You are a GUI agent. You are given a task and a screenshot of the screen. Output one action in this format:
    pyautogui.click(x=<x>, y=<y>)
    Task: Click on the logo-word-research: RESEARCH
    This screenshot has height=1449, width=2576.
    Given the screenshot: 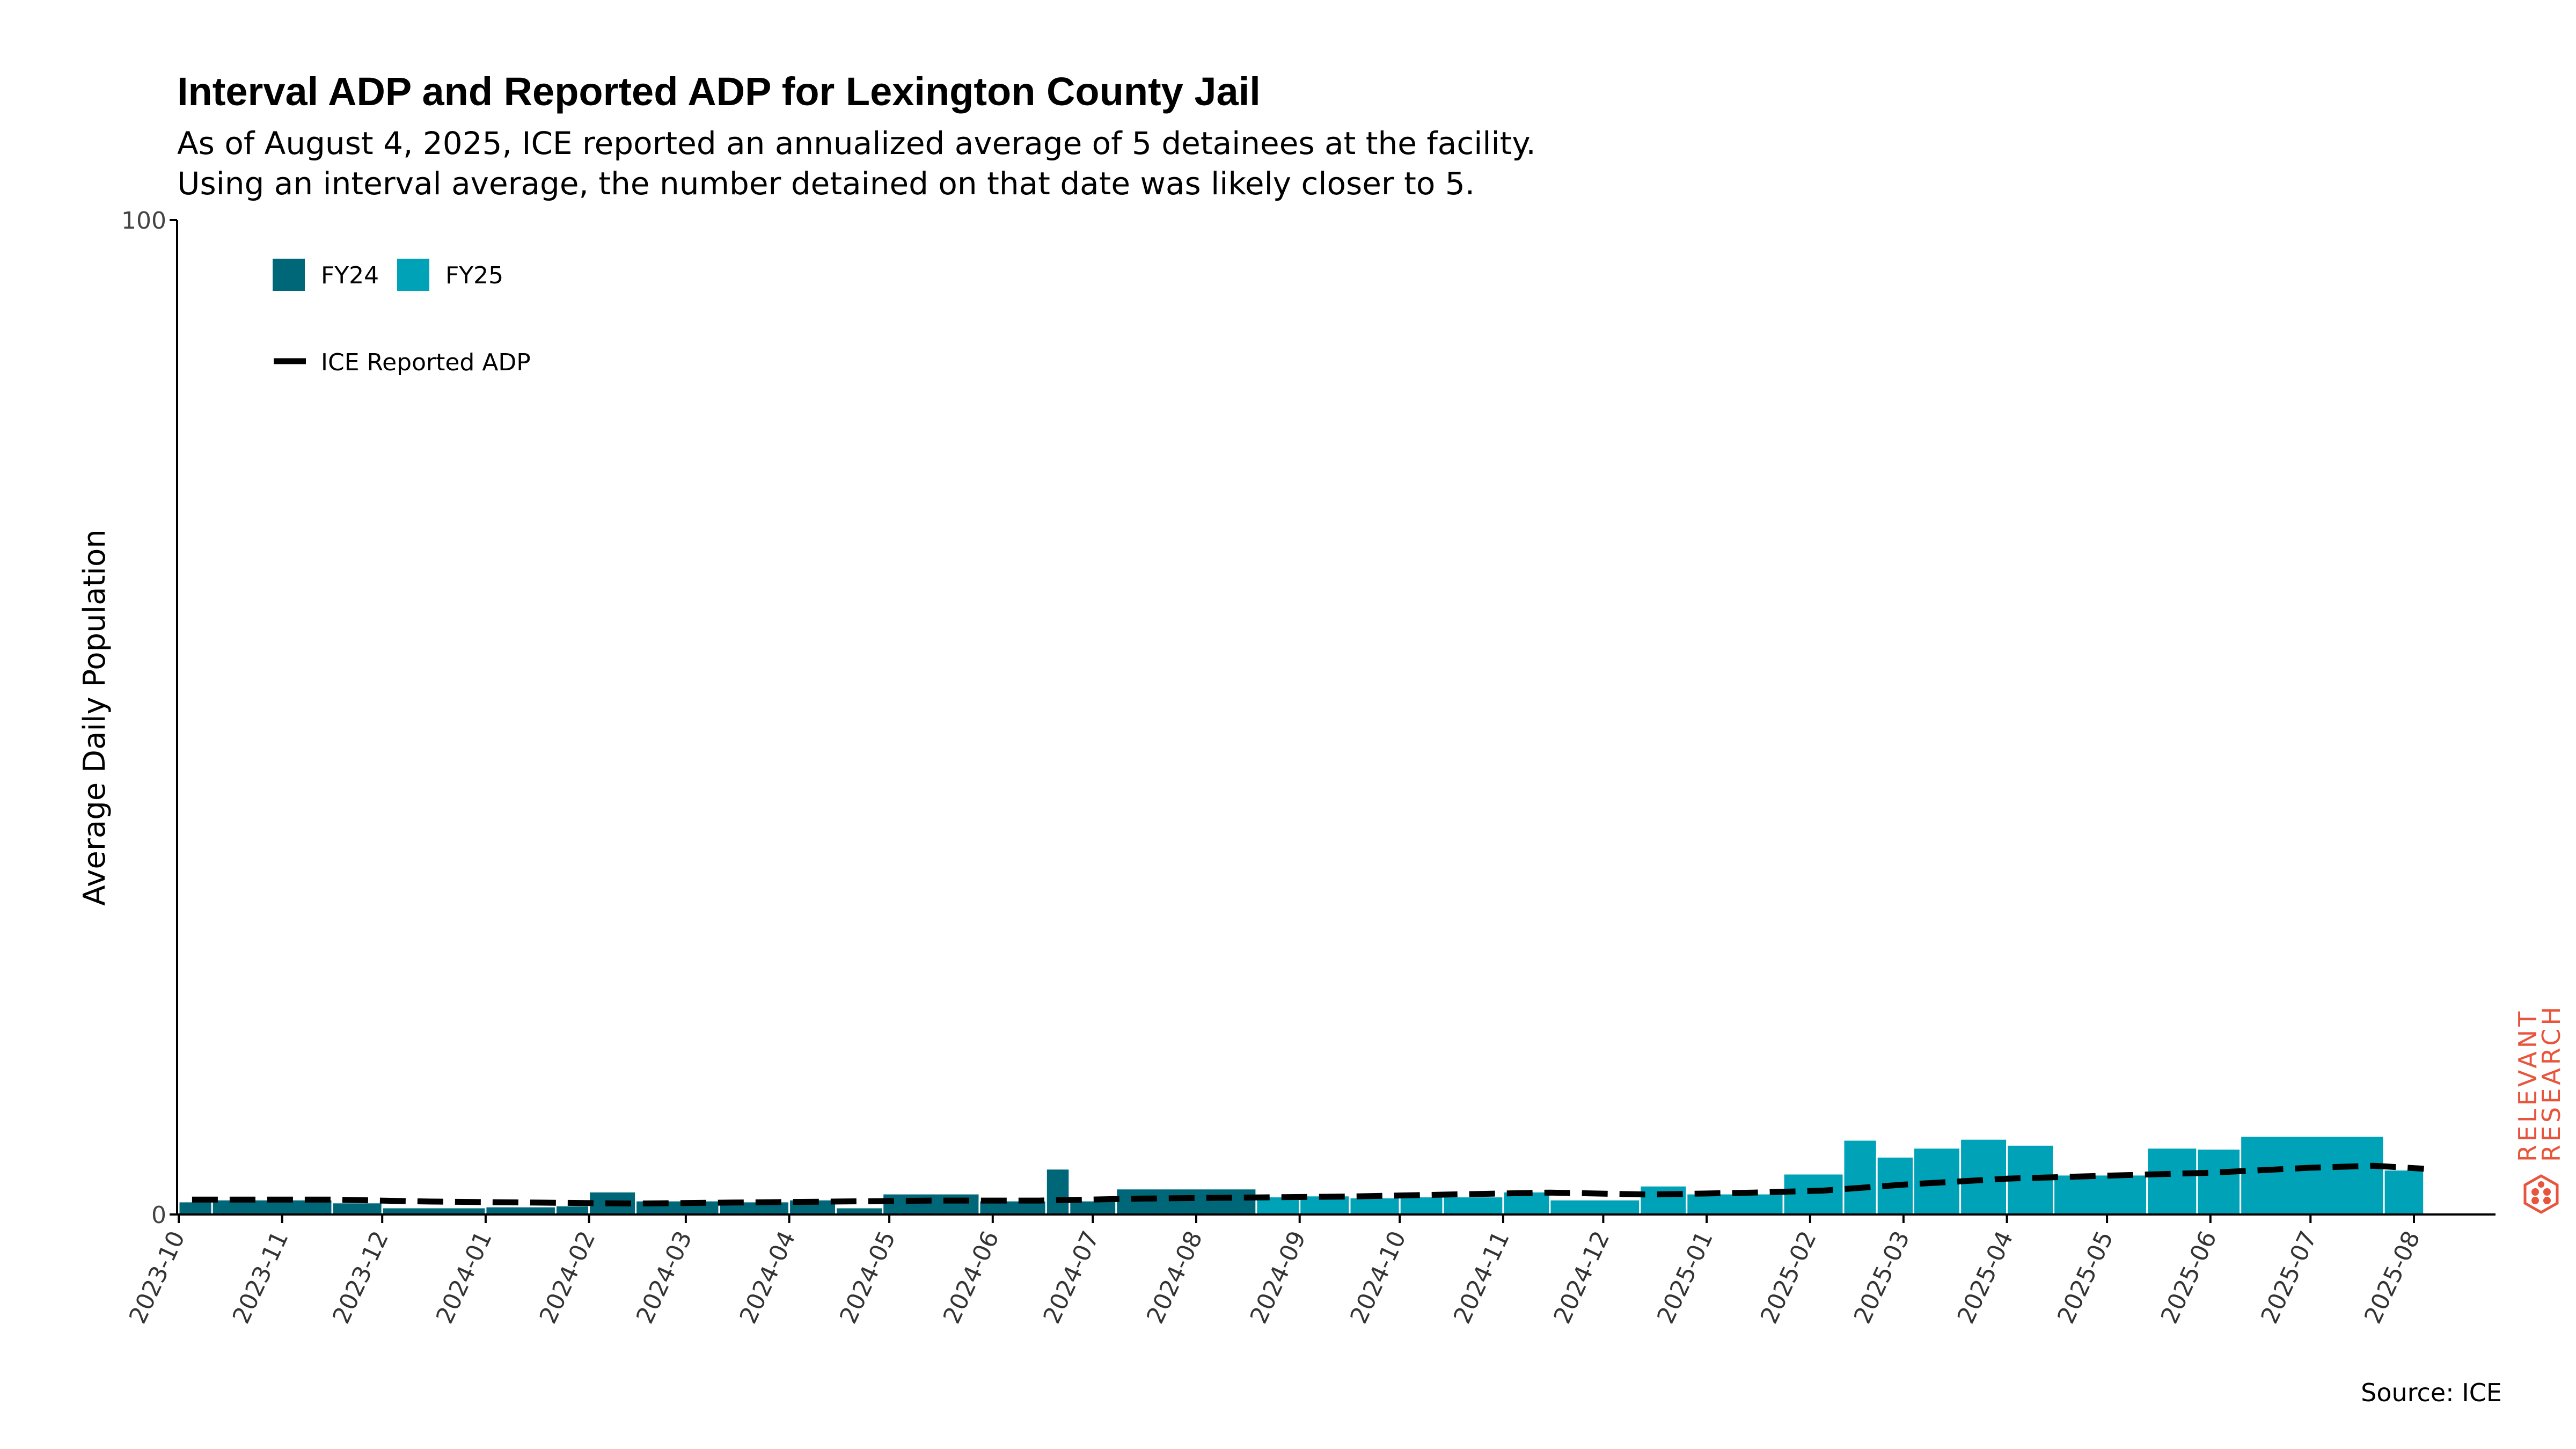 What is the action you would take?
    pyautogui.click(x=2551, y=1083)
    